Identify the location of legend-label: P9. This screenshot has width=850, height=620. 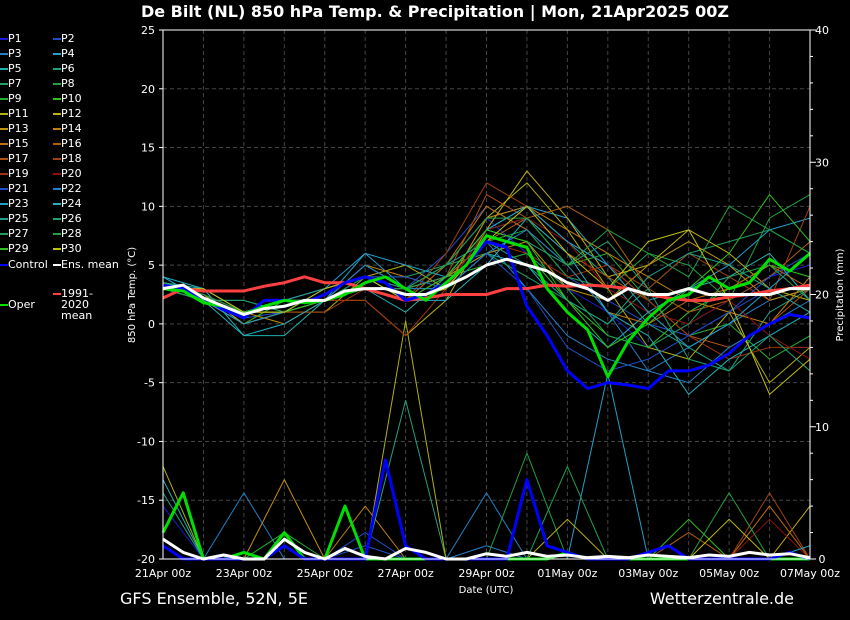
(15, 98).